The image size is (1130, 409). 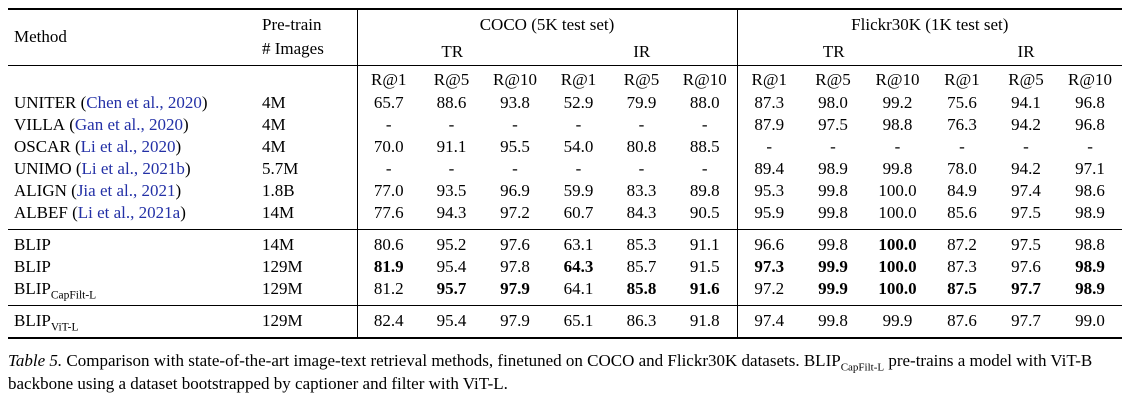 What do you see at coordinates (515, 288) in the screenshot?
I see `metric-cell: 97.9` at bounding box center [515, 288].